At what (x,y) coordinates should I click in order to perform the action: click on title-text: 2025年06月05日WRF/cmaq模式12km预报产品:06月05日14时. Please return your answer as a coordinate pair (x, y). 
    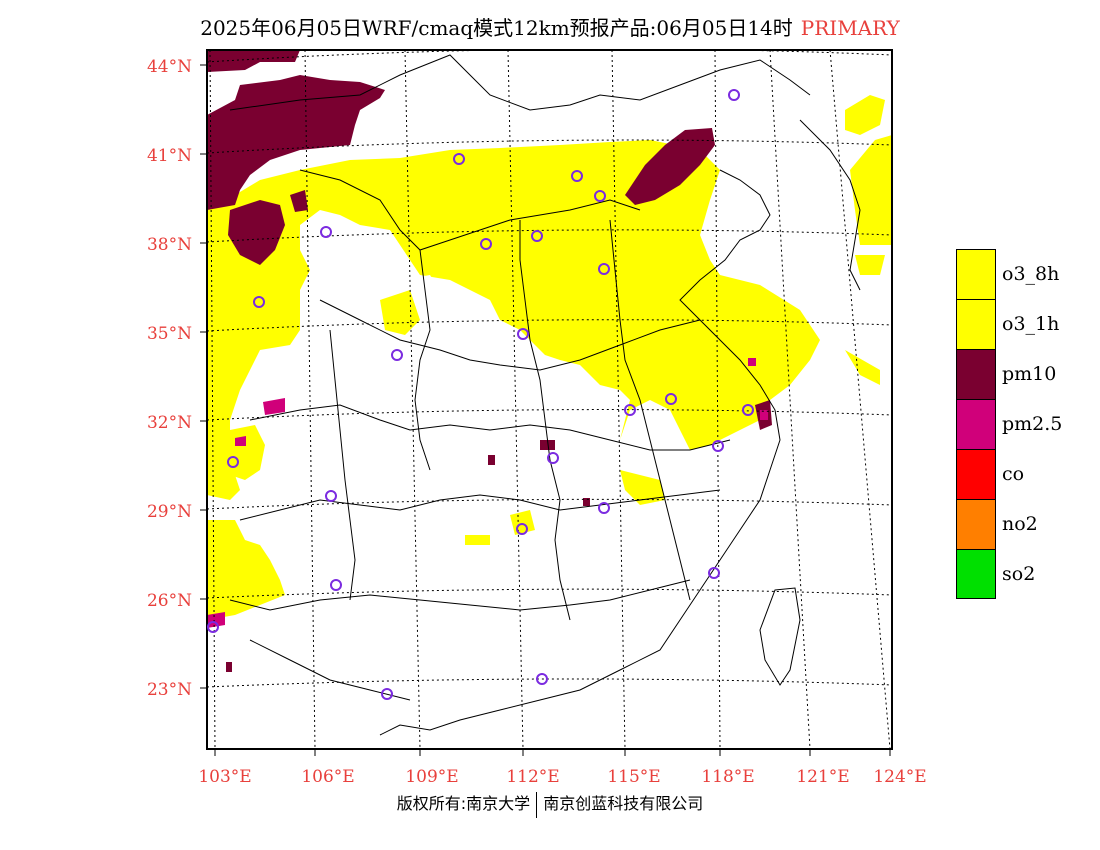
    Looking at the image, I should click on (496, 28).